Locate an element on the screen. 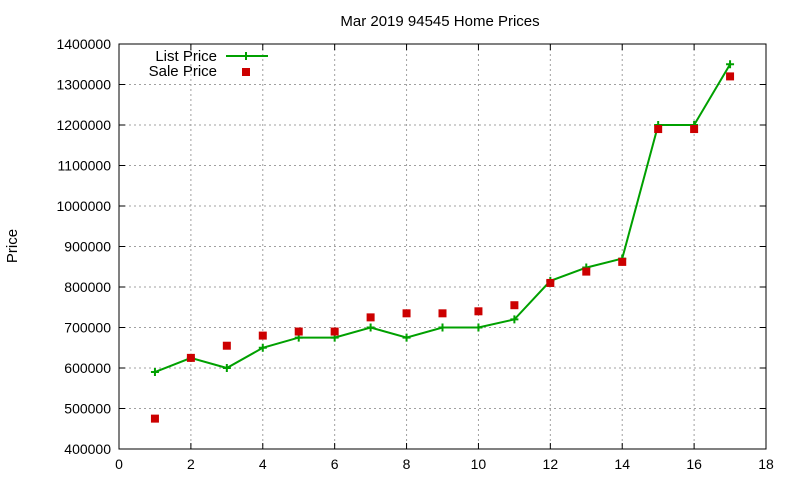  y-tick-label: 800000 is located at coordinates (87, 287).